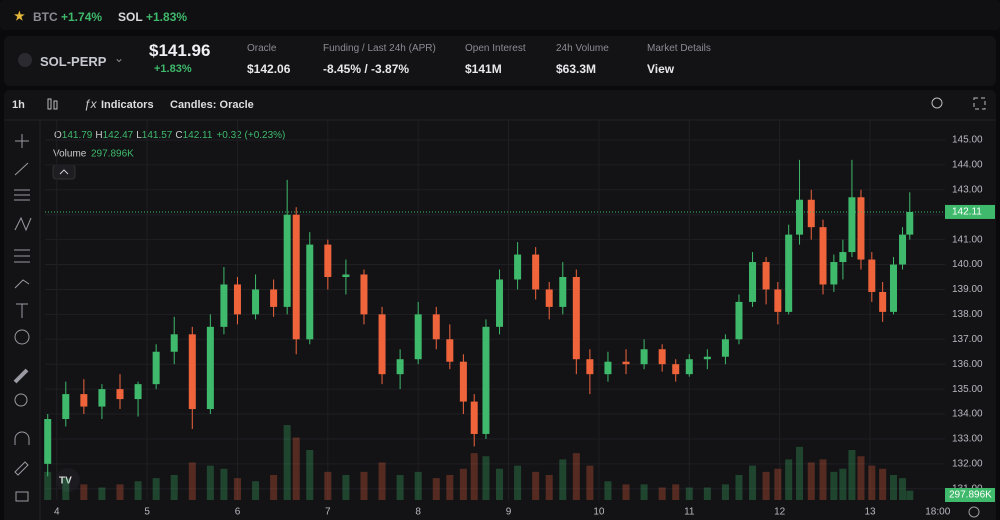 This screenshot has height=520, width=1000. What do you see at coordinates (18, 105) in the screenshot?
I see `interval-button: 1h` at bounding box center [18, 105].